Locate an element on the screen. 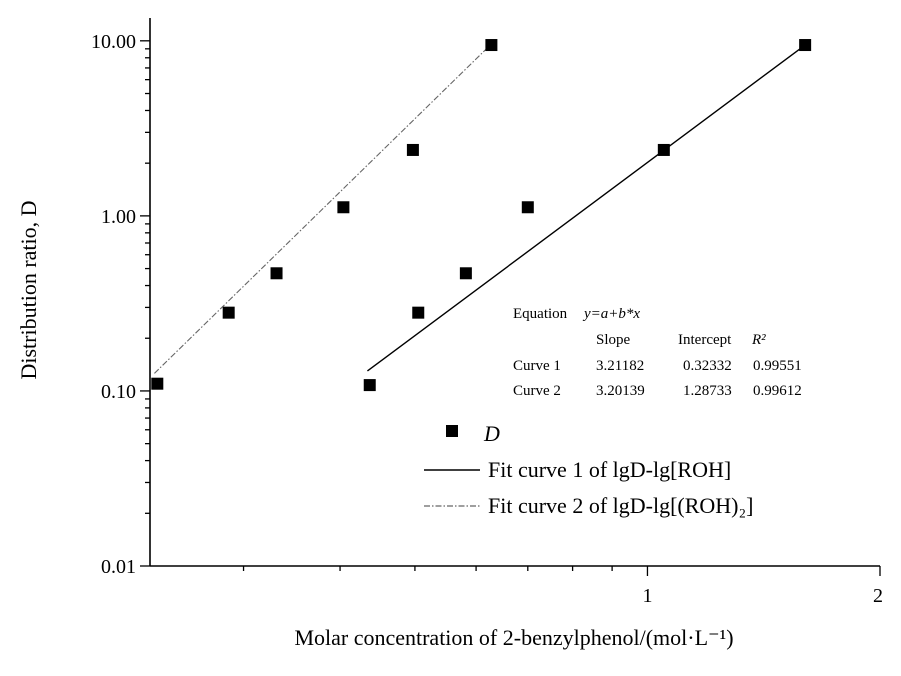 This screenshot has width=901, height=676. fit-table-row-label: Curve 2 is located at coordinates (537, 391).